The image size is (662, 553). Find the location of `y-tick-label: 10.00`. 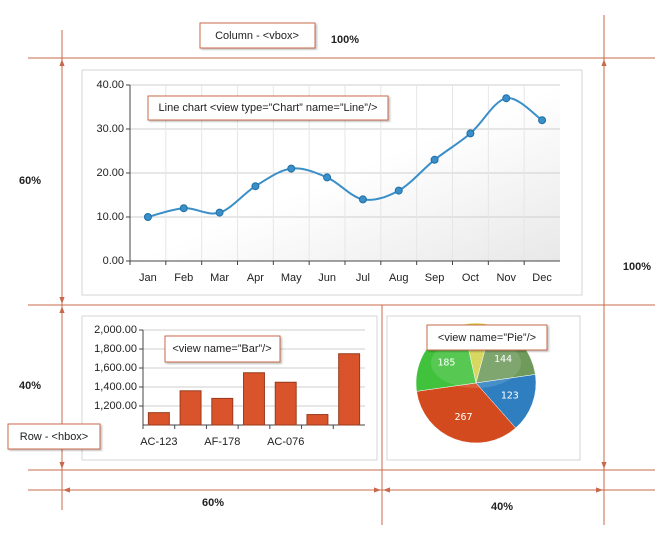

y-tick-label: 10.00 is located at coordinates (110, 217).